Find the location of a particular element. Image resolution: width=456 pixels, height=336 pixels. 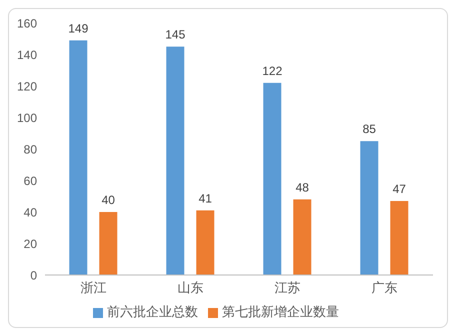

data-label: 40 is located at coordinates (109, 200).